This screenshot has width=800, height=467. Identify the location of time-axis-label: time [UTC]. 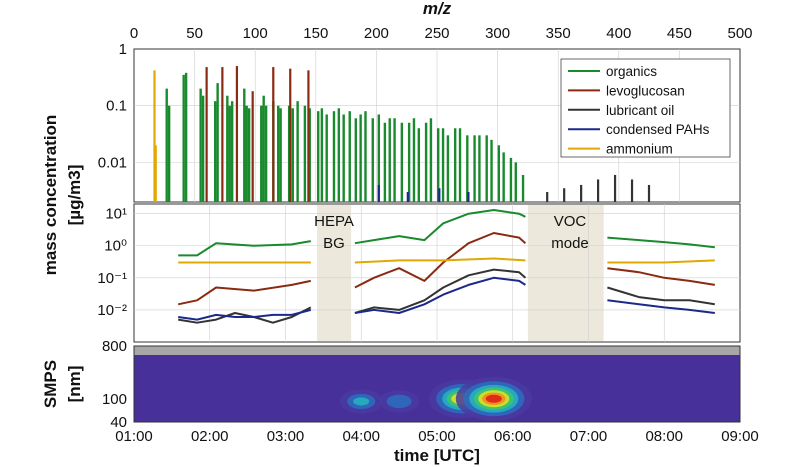
(437, 455).